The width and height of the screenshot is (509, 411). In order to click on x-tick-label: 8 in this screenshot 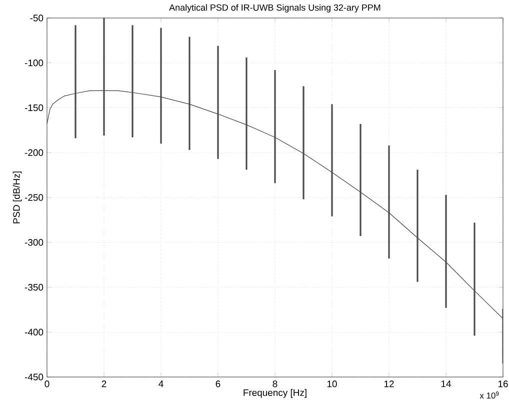, I will do `click(275, 384)`.